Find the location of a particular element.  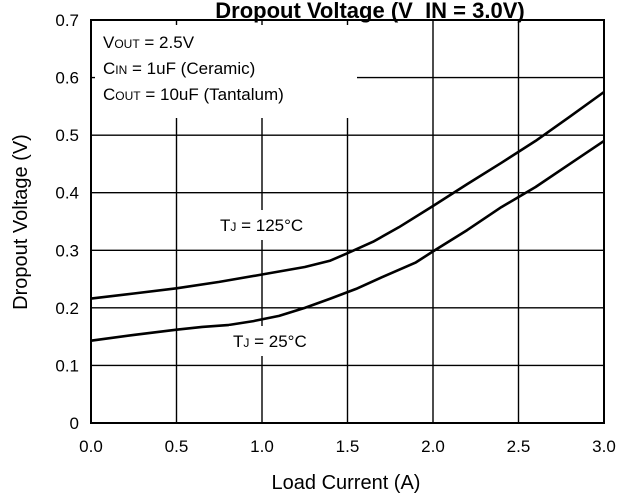

series-label: TJ = 125°C is located at coordinates (261, 225).